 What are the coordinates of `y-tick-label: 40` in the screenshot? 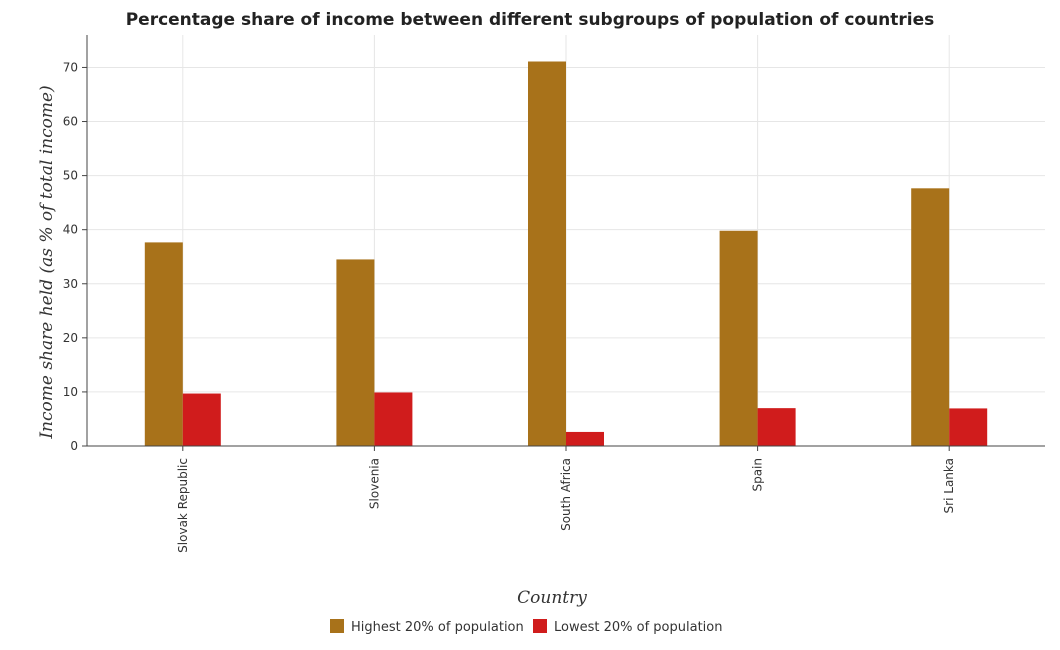 It's located at (70, 230).